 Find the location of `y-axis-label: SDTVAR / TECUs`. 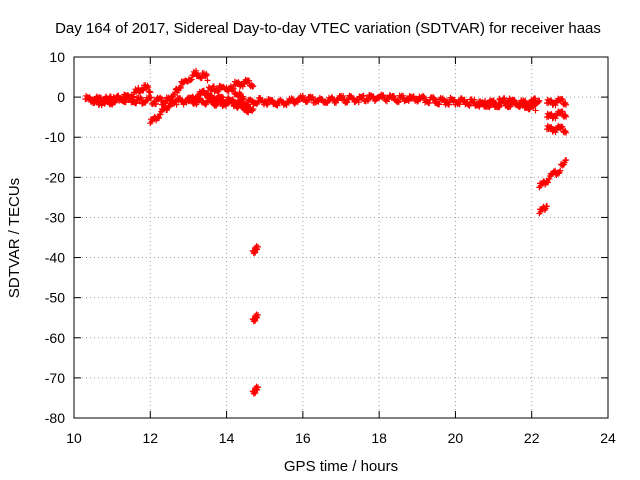

y-axis-label: SDTVAR / TECUs is located at coordinates (14, 238).